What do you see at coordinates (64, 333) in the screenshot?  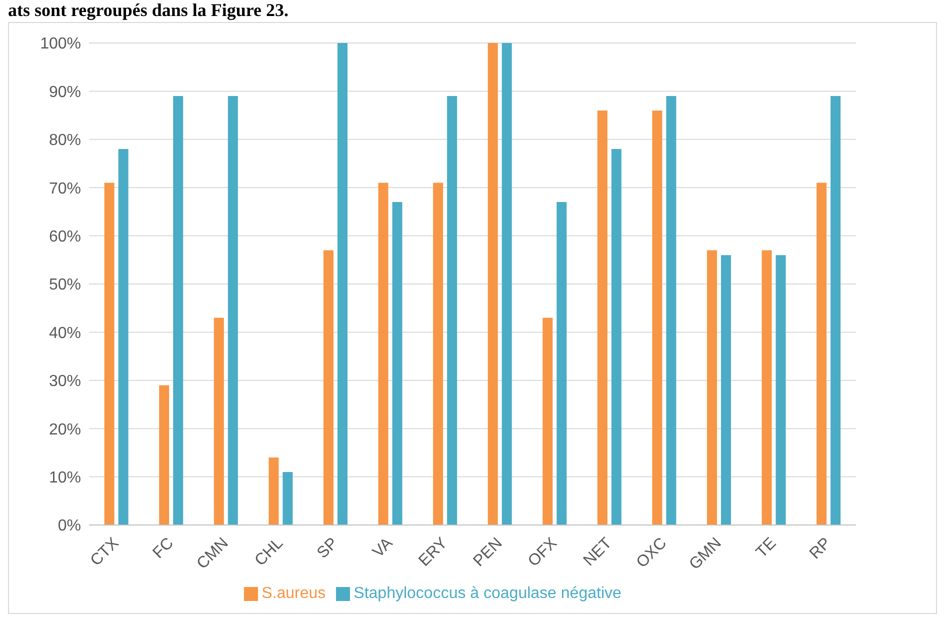 I see `y-tick-label: 40%` at bounding box center [64, 333].